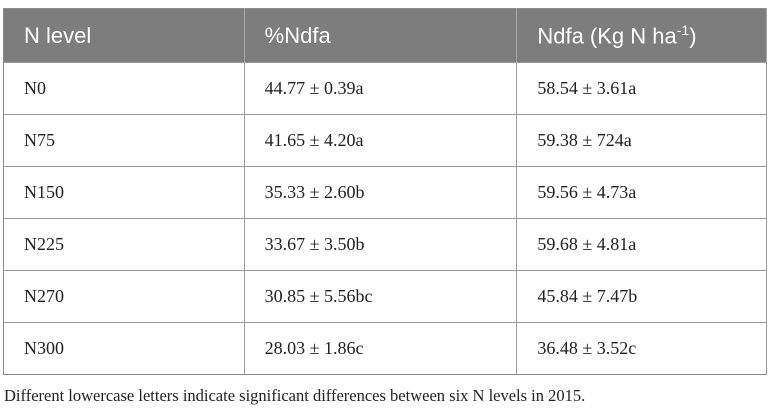 The height and width of the screenshot is (416, 772). I want to click on table-cell: 44.77 ± 0.39a, so click(381, 88).